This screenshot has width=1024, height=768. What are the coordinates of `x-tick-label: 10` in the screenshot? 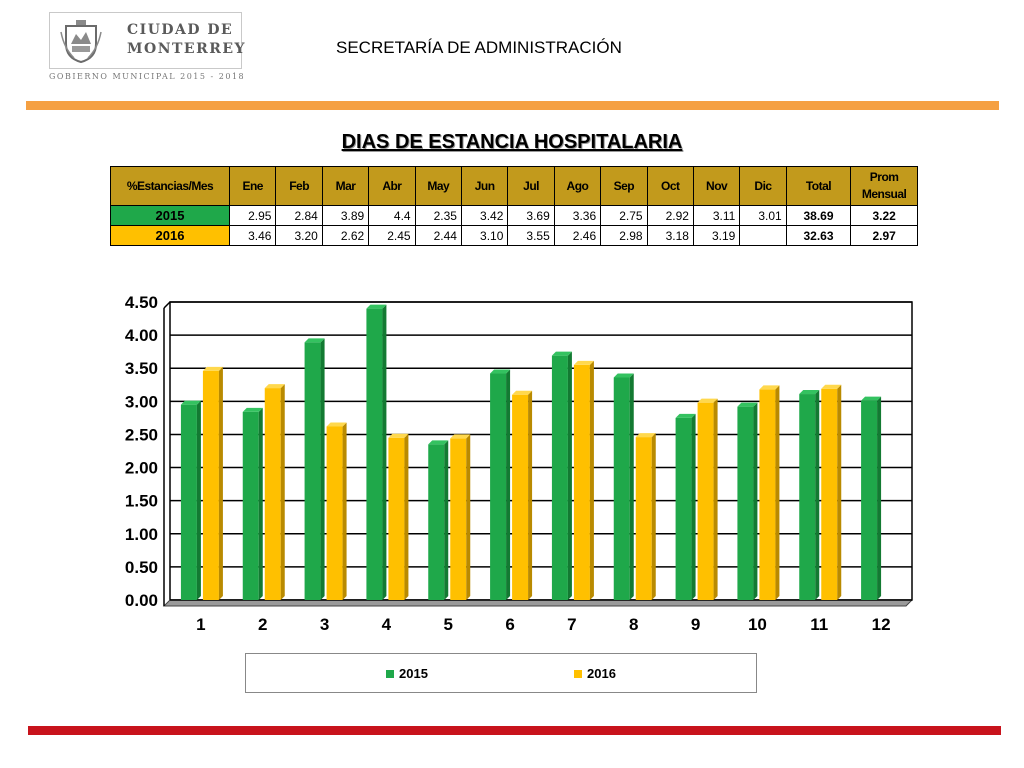 It's located at (757, 624).